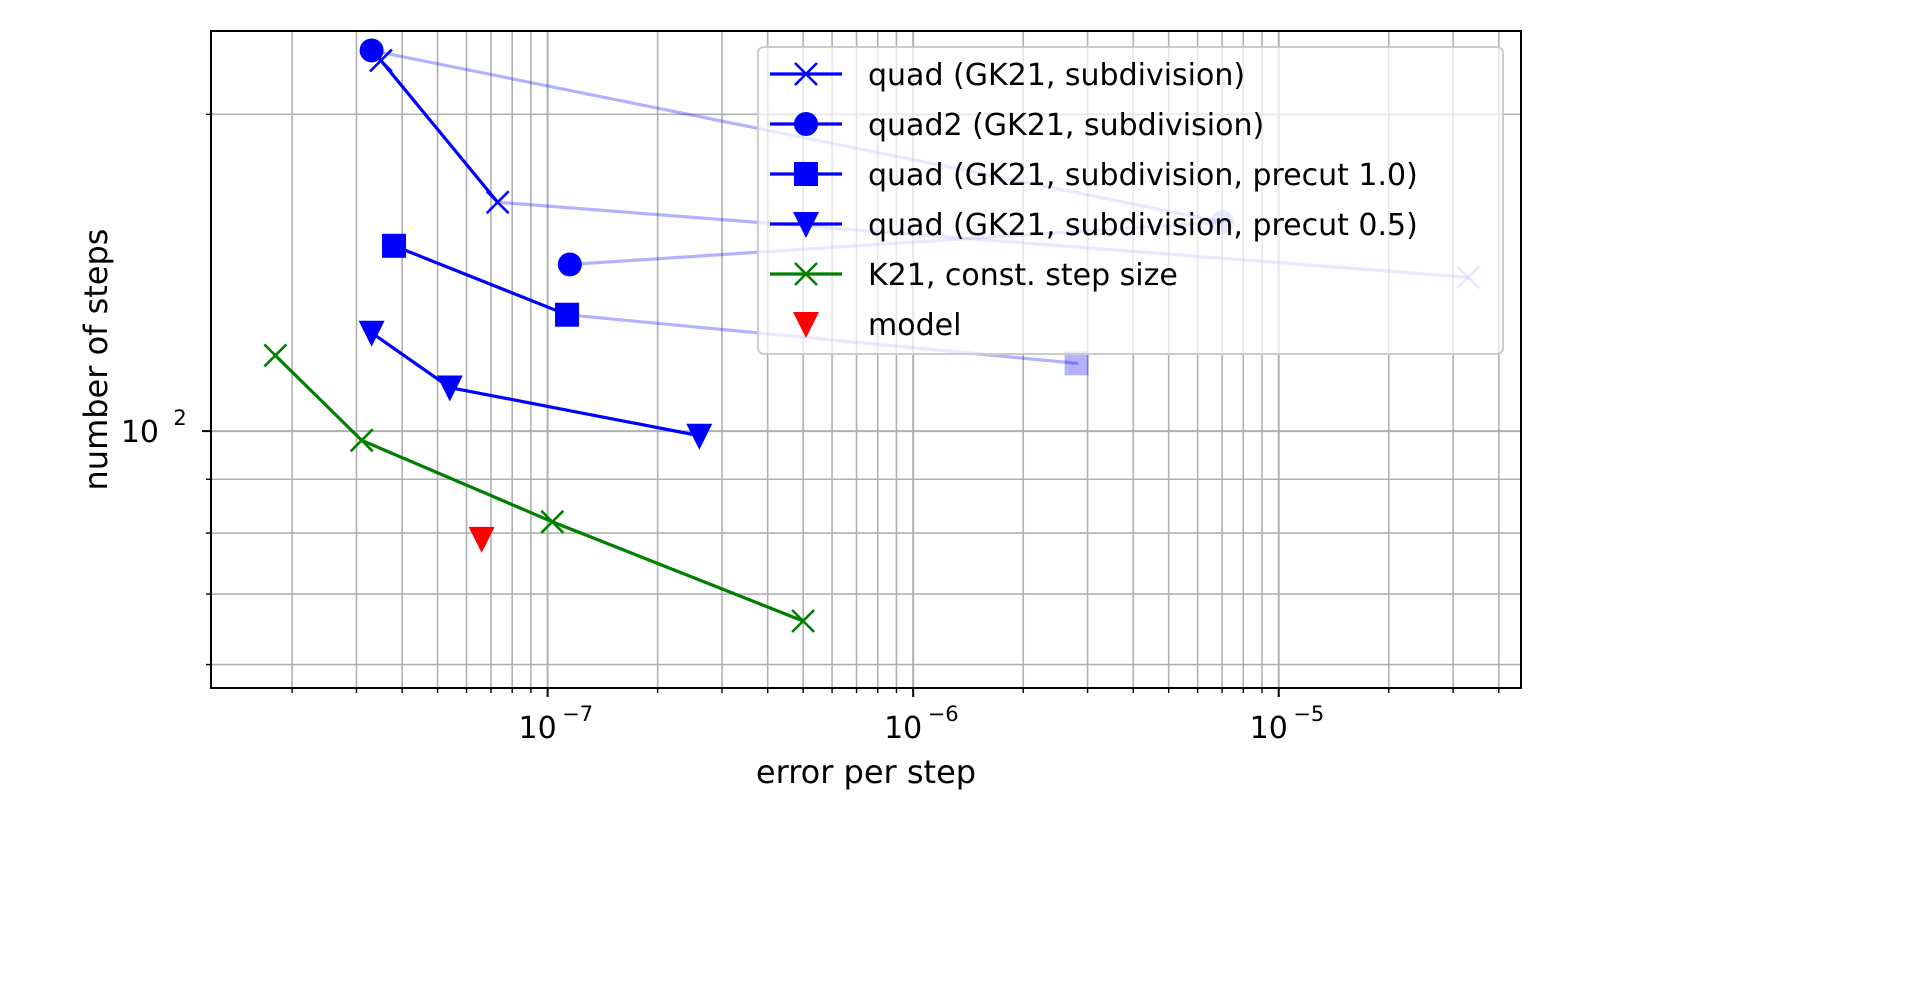 Image resolution: width=1920 pixels, height=983 pixels. What do you see at coordinates (140, 432) in the screenshot?
I see `y-tick-label-base: 10` at bounding box center [140, 432].